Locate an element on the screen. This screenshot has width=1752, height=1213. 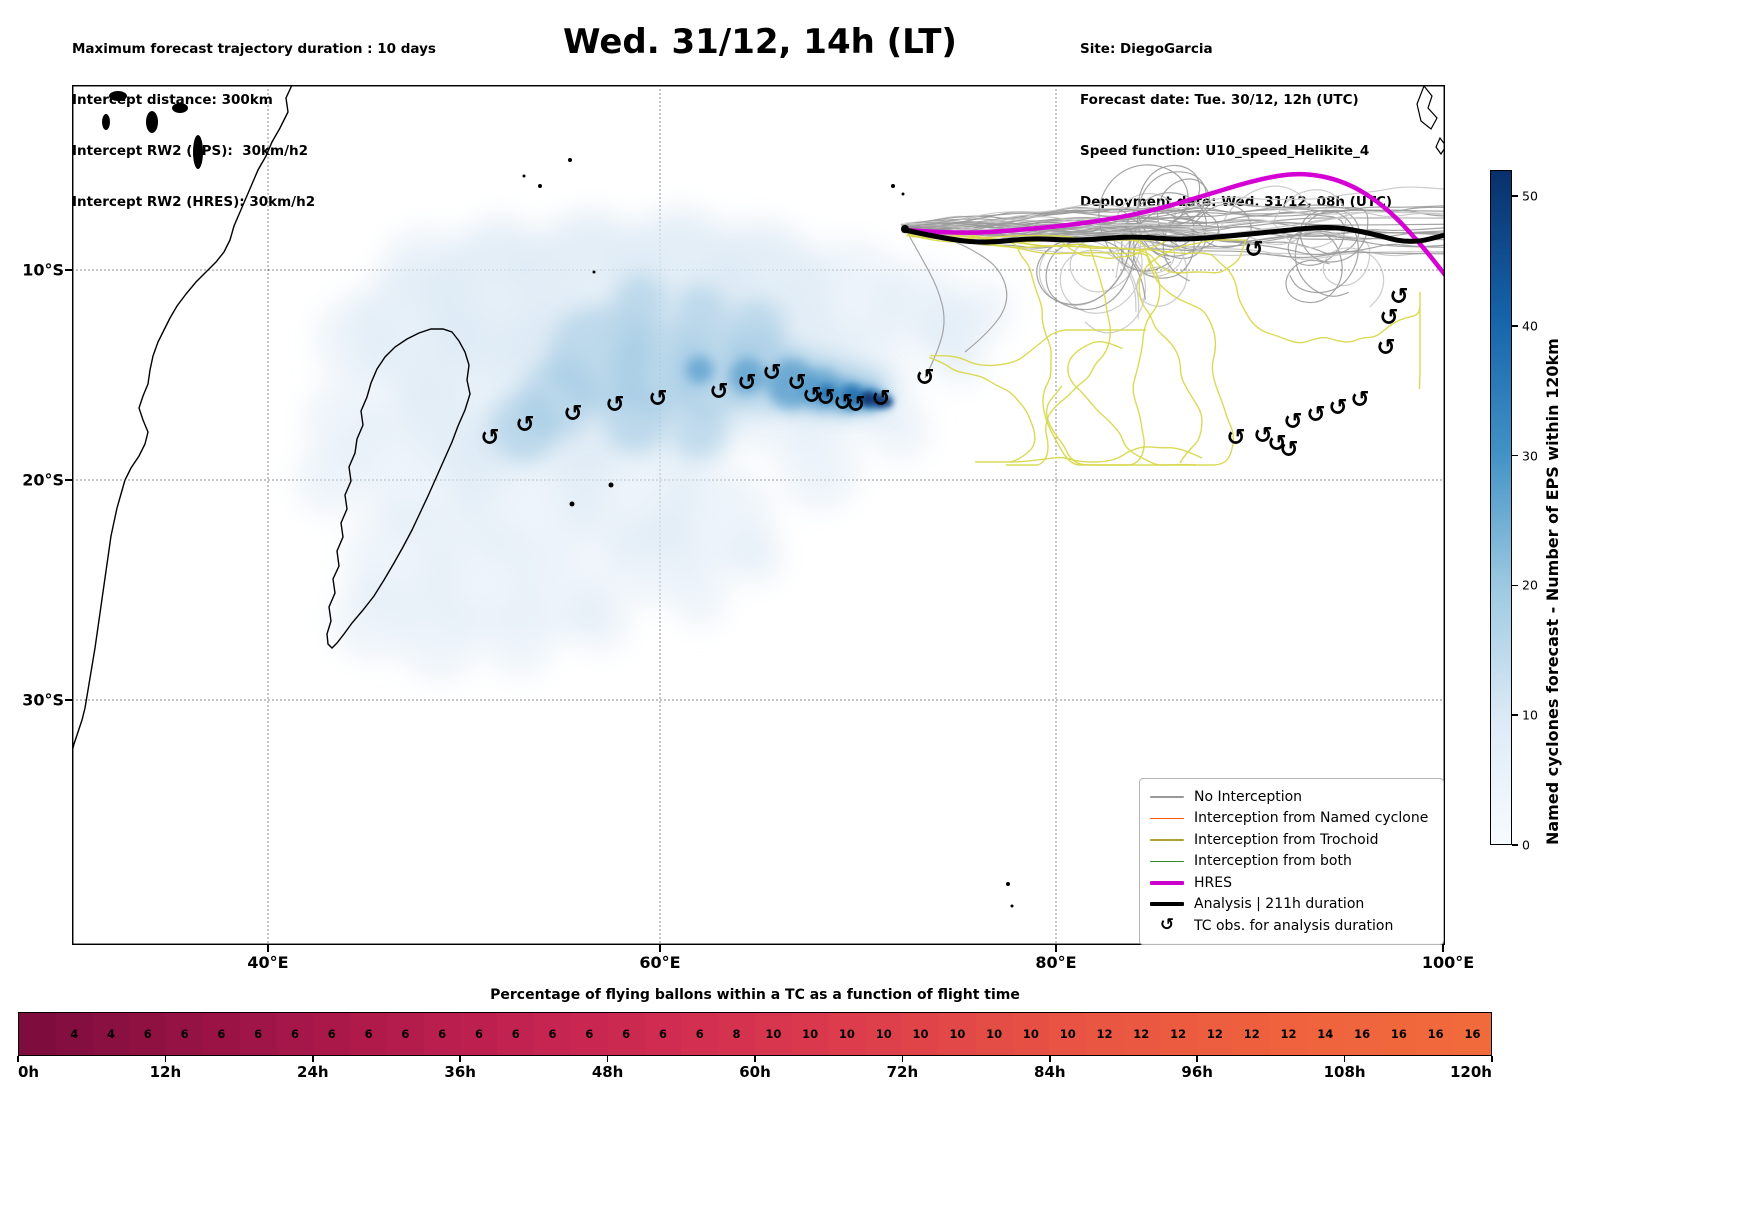
legend-label: No Interception is located at coordinates (1248, 796).